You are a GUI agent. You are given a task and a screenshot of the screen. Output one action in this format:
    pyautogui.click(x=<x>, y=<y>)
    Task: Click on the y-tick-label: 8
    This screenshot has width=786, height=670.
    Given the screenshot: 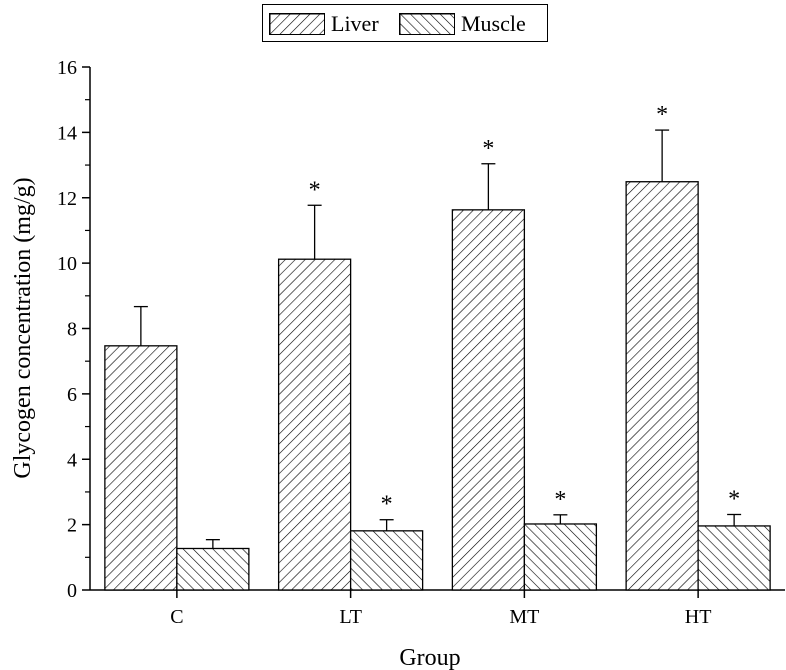 What is the action you would take?
    pyautogui.click(x=72, y=330)
    